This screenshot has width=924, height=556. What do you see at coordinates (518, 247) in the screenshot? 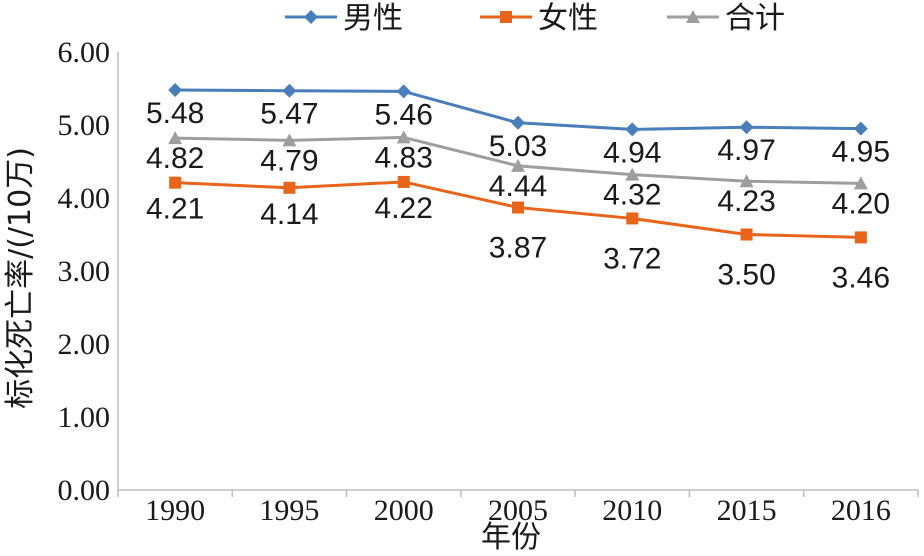
I see `data-label: 3.87` at bounding box center [518, 247].